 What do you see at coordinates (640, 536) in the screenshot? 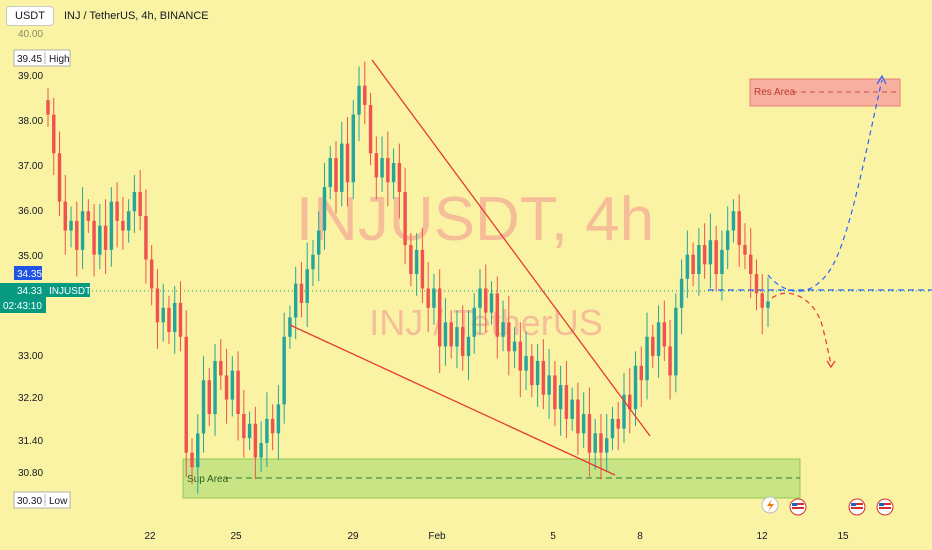
I see `time-tick: 8` at bounding box center [640, 536].